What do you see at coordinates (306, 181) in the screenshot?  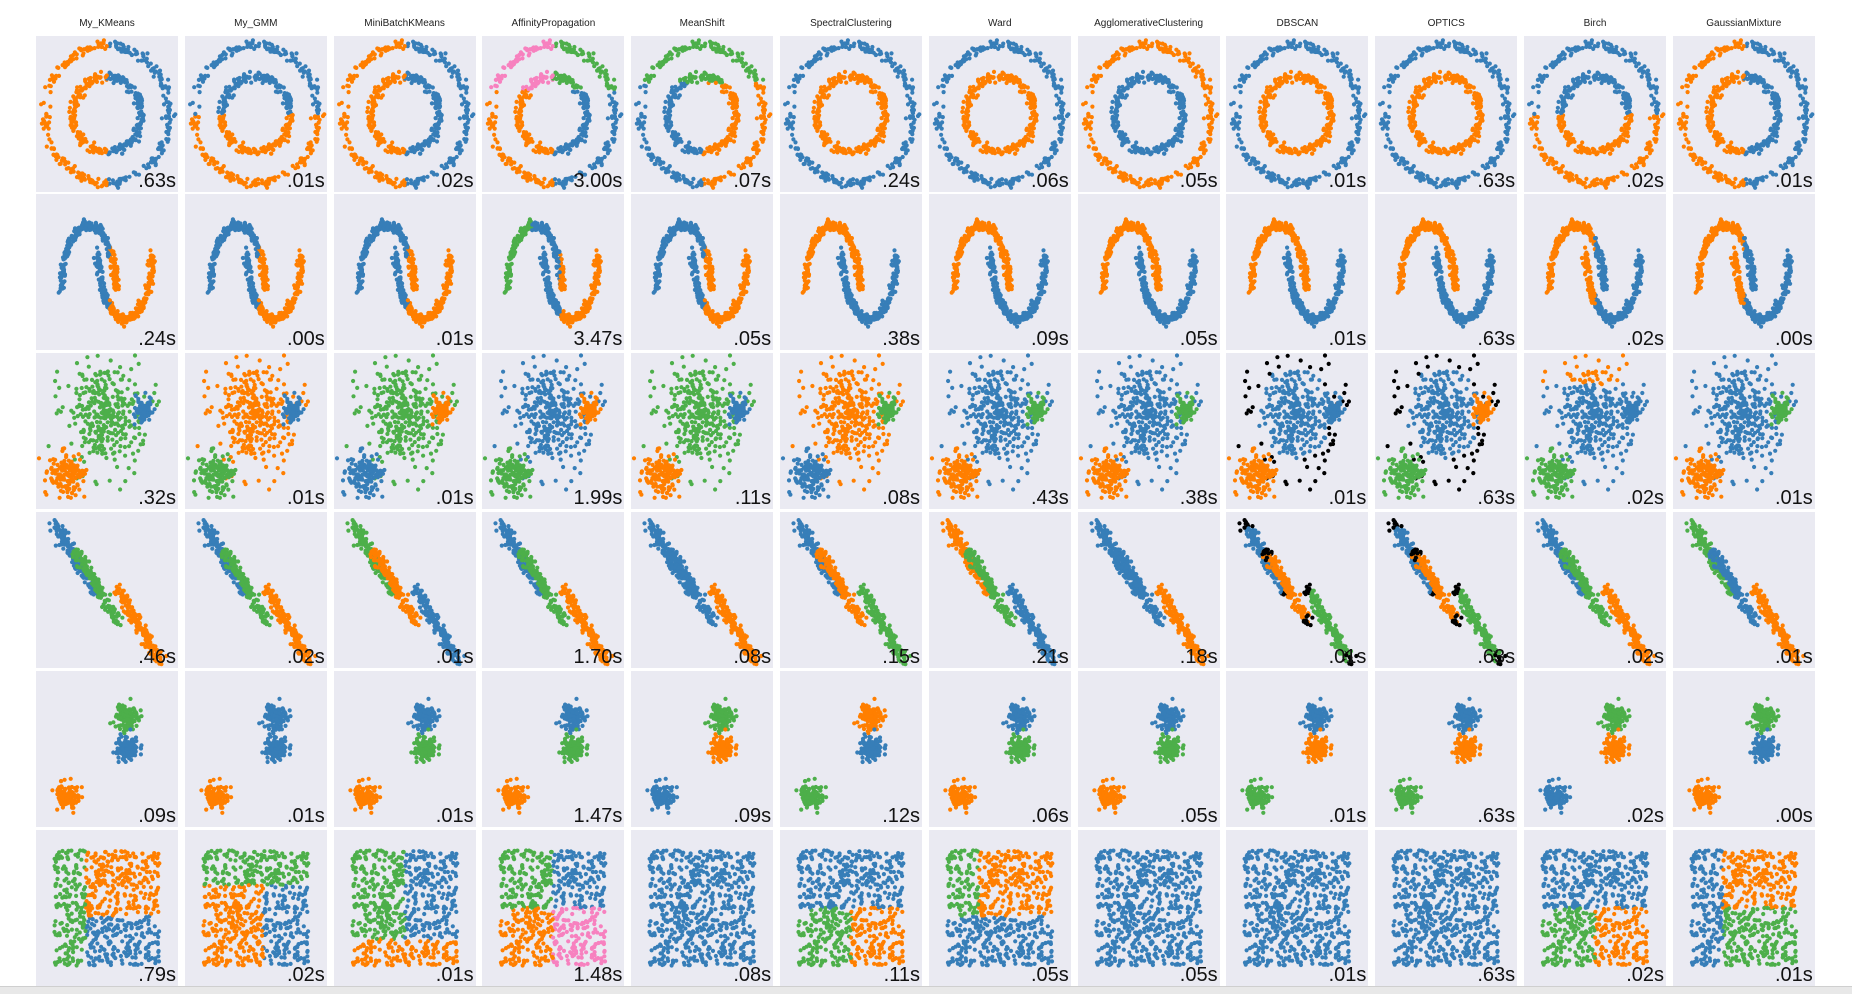 I see `timing-label: .01s` at bounding box center [306, 181].